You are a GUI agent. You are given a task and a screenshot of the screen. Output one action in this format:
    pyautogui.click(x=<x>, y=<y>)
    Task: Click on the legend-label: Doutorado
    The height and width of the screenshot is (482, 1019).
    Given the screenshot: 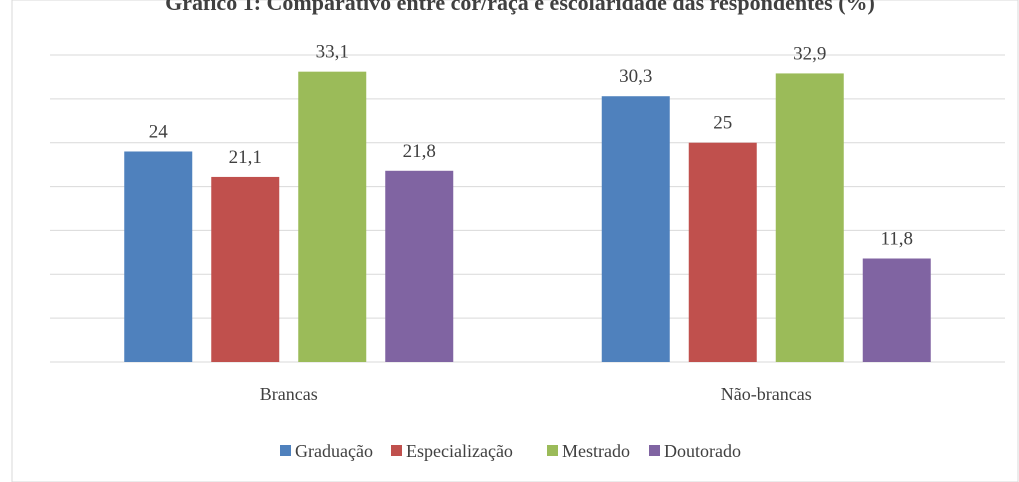 What is the action you would take?
    pyautogui.click(x=702, y=451)
    